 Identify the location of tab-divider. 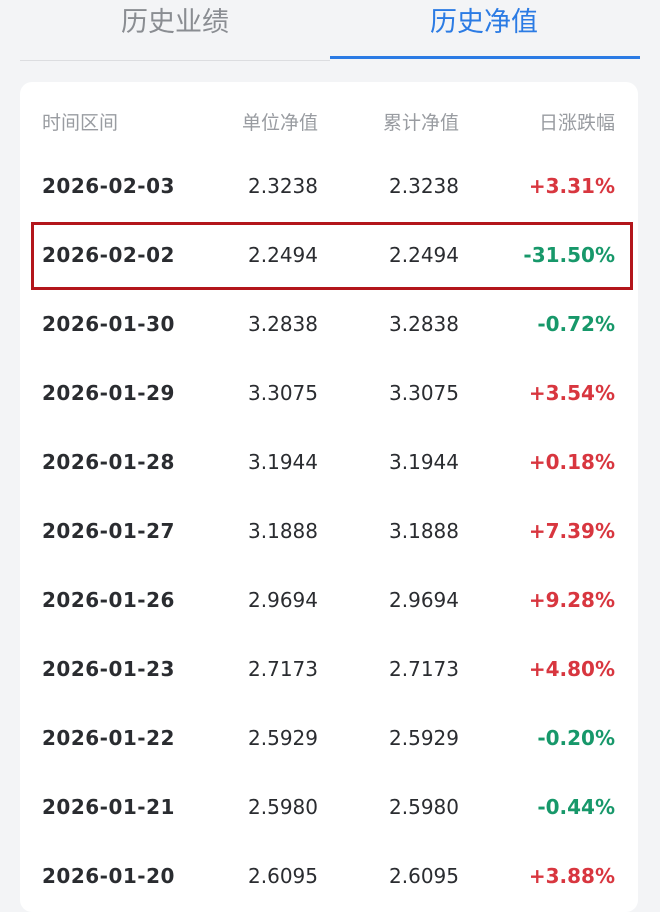
(175, 60).